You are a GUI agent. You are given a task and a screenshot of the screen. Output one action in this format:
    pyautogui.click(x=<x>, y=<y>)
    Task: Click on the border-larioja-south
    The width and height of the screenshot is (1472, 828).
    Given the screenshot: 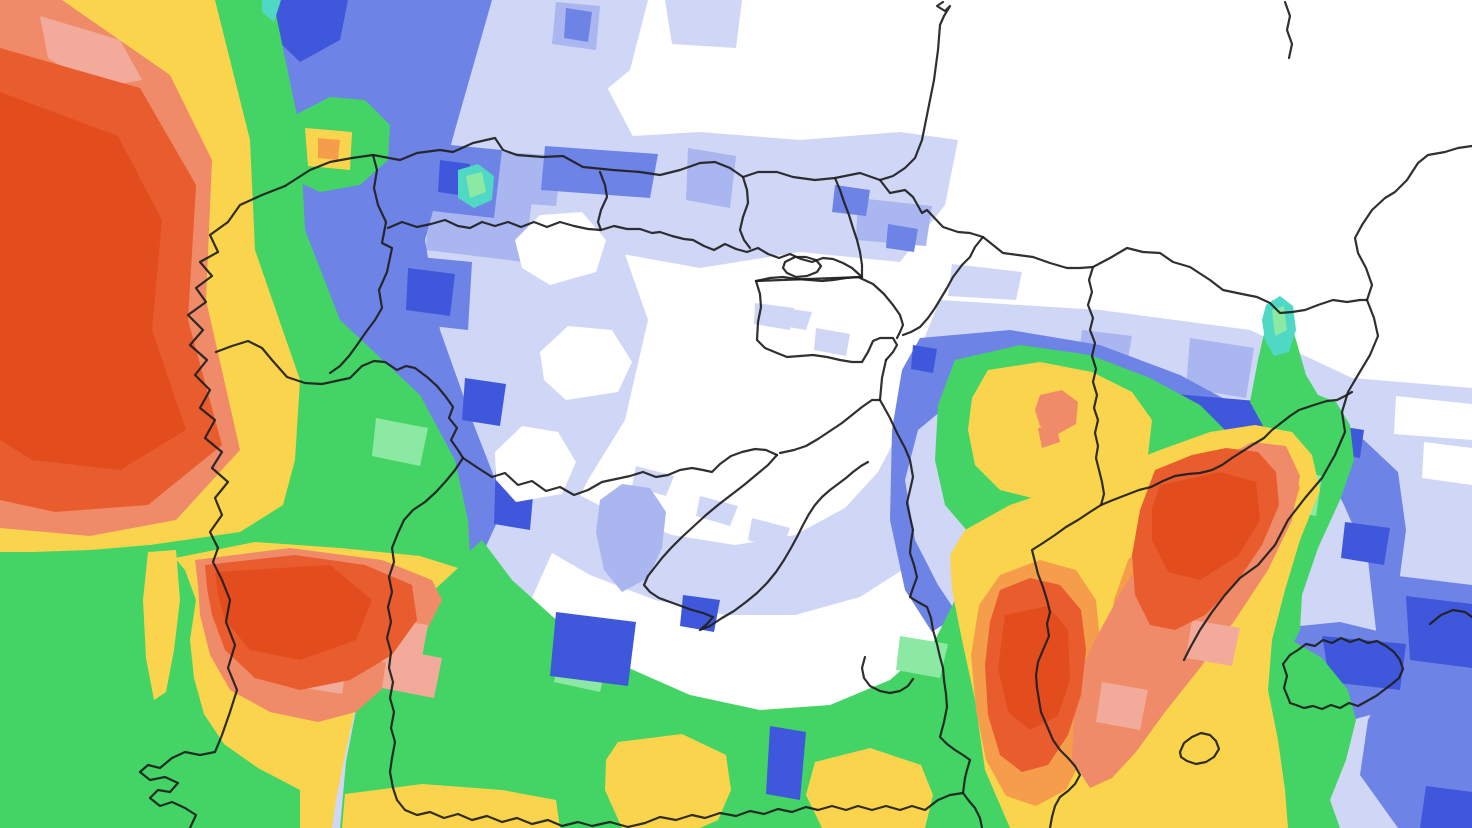 What is the action you would take?
    pyautogui.click(x=826, y=321)
    